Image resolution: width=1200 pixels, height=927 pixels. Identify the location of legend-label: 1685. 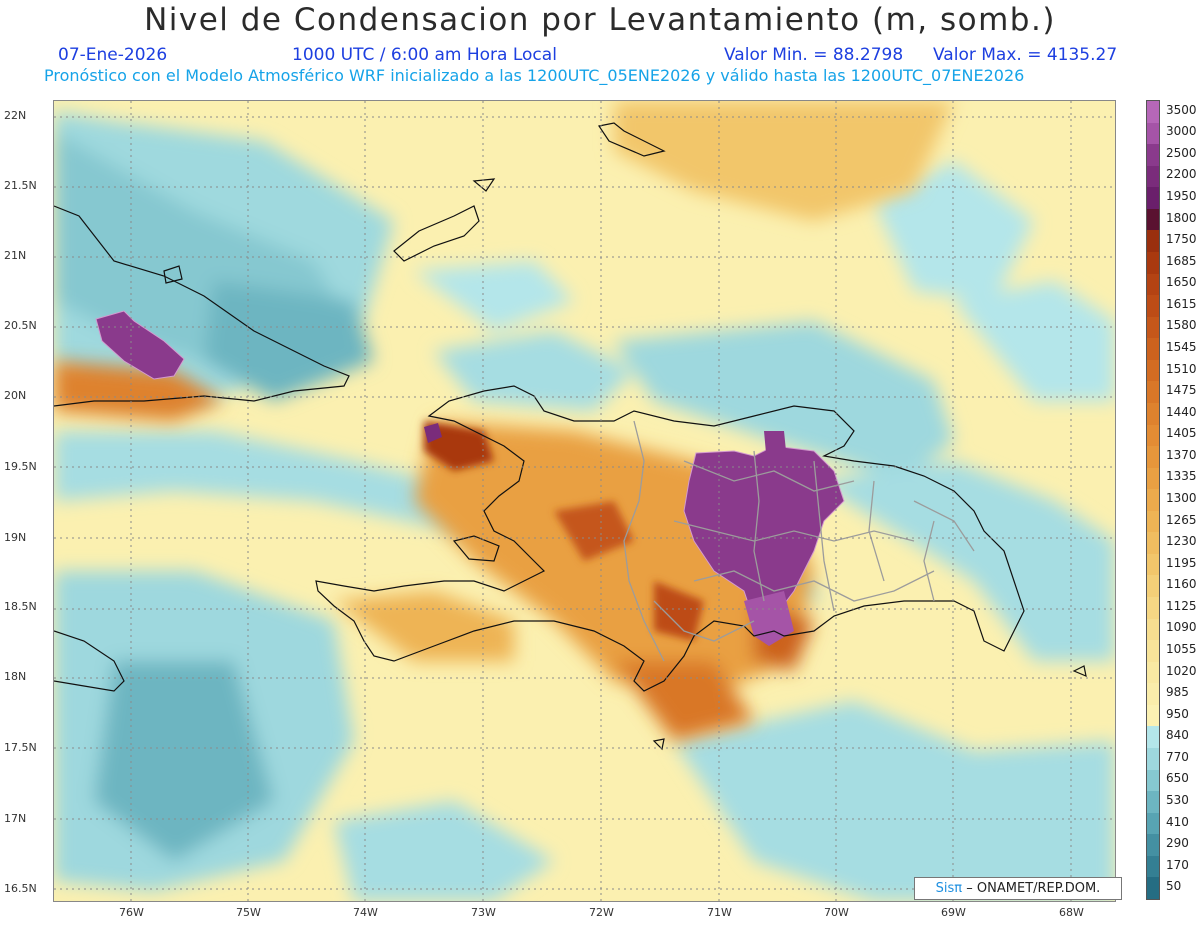
(1181, 260).